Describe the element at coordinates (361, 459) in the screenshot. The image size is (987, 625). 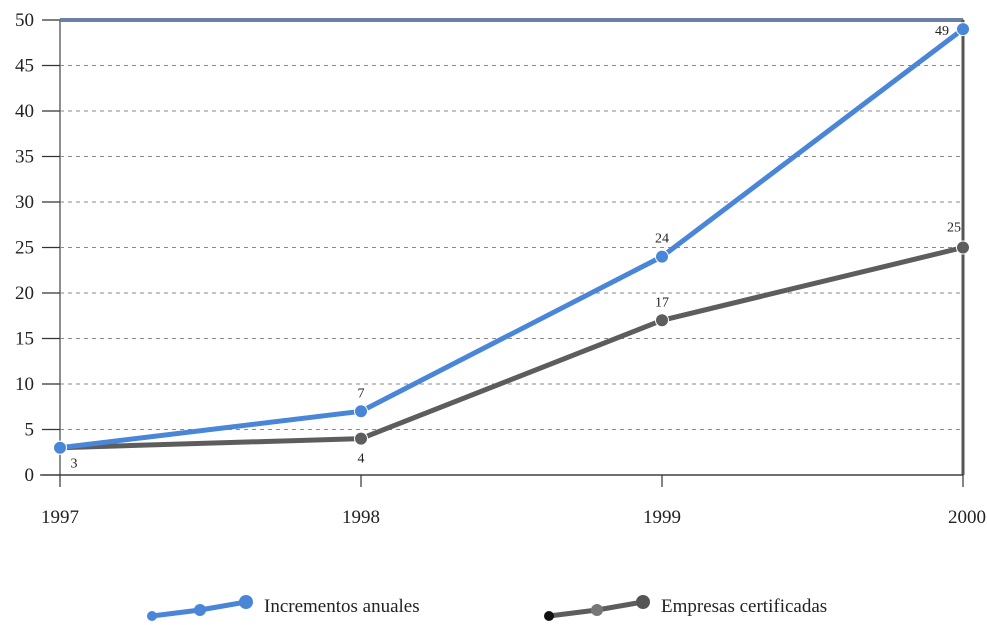
I see `data-label: 4` at that location.